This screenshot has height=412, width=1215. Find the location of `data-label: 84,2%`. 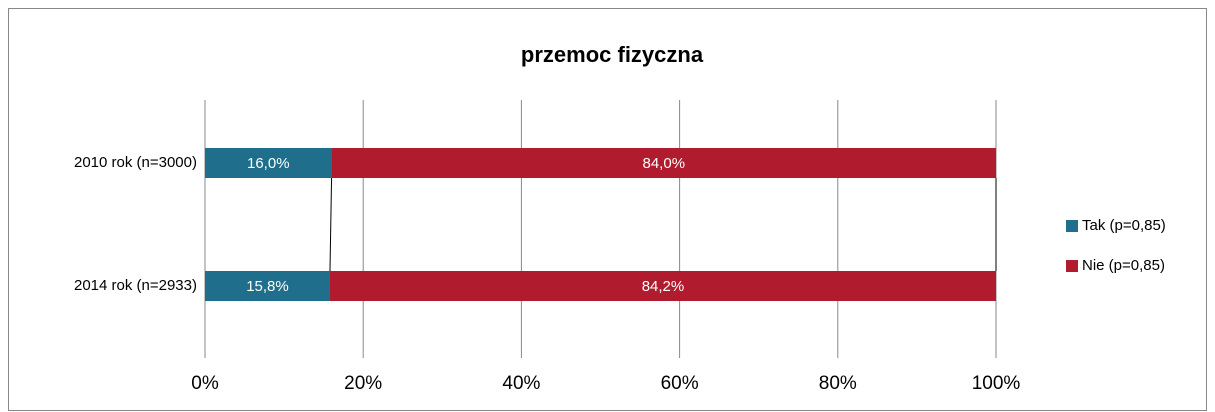

data-label: 84,2% is located at coordinates (663, 286).